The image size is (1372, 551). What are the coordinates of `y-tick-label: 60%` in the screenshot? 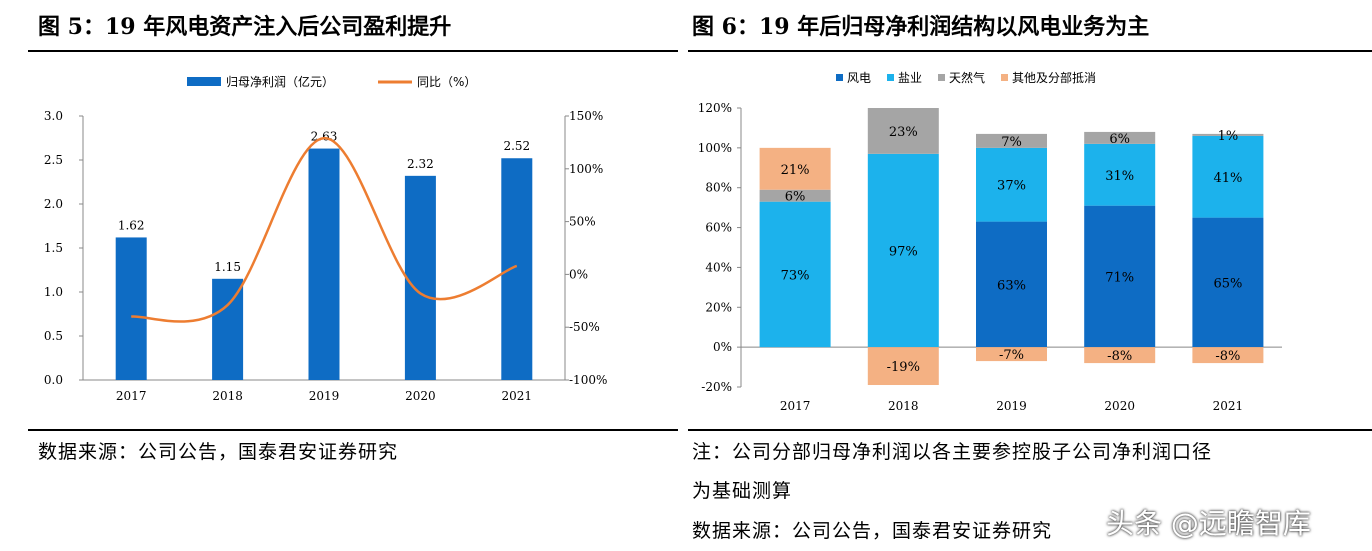 It's located at (718, 228).